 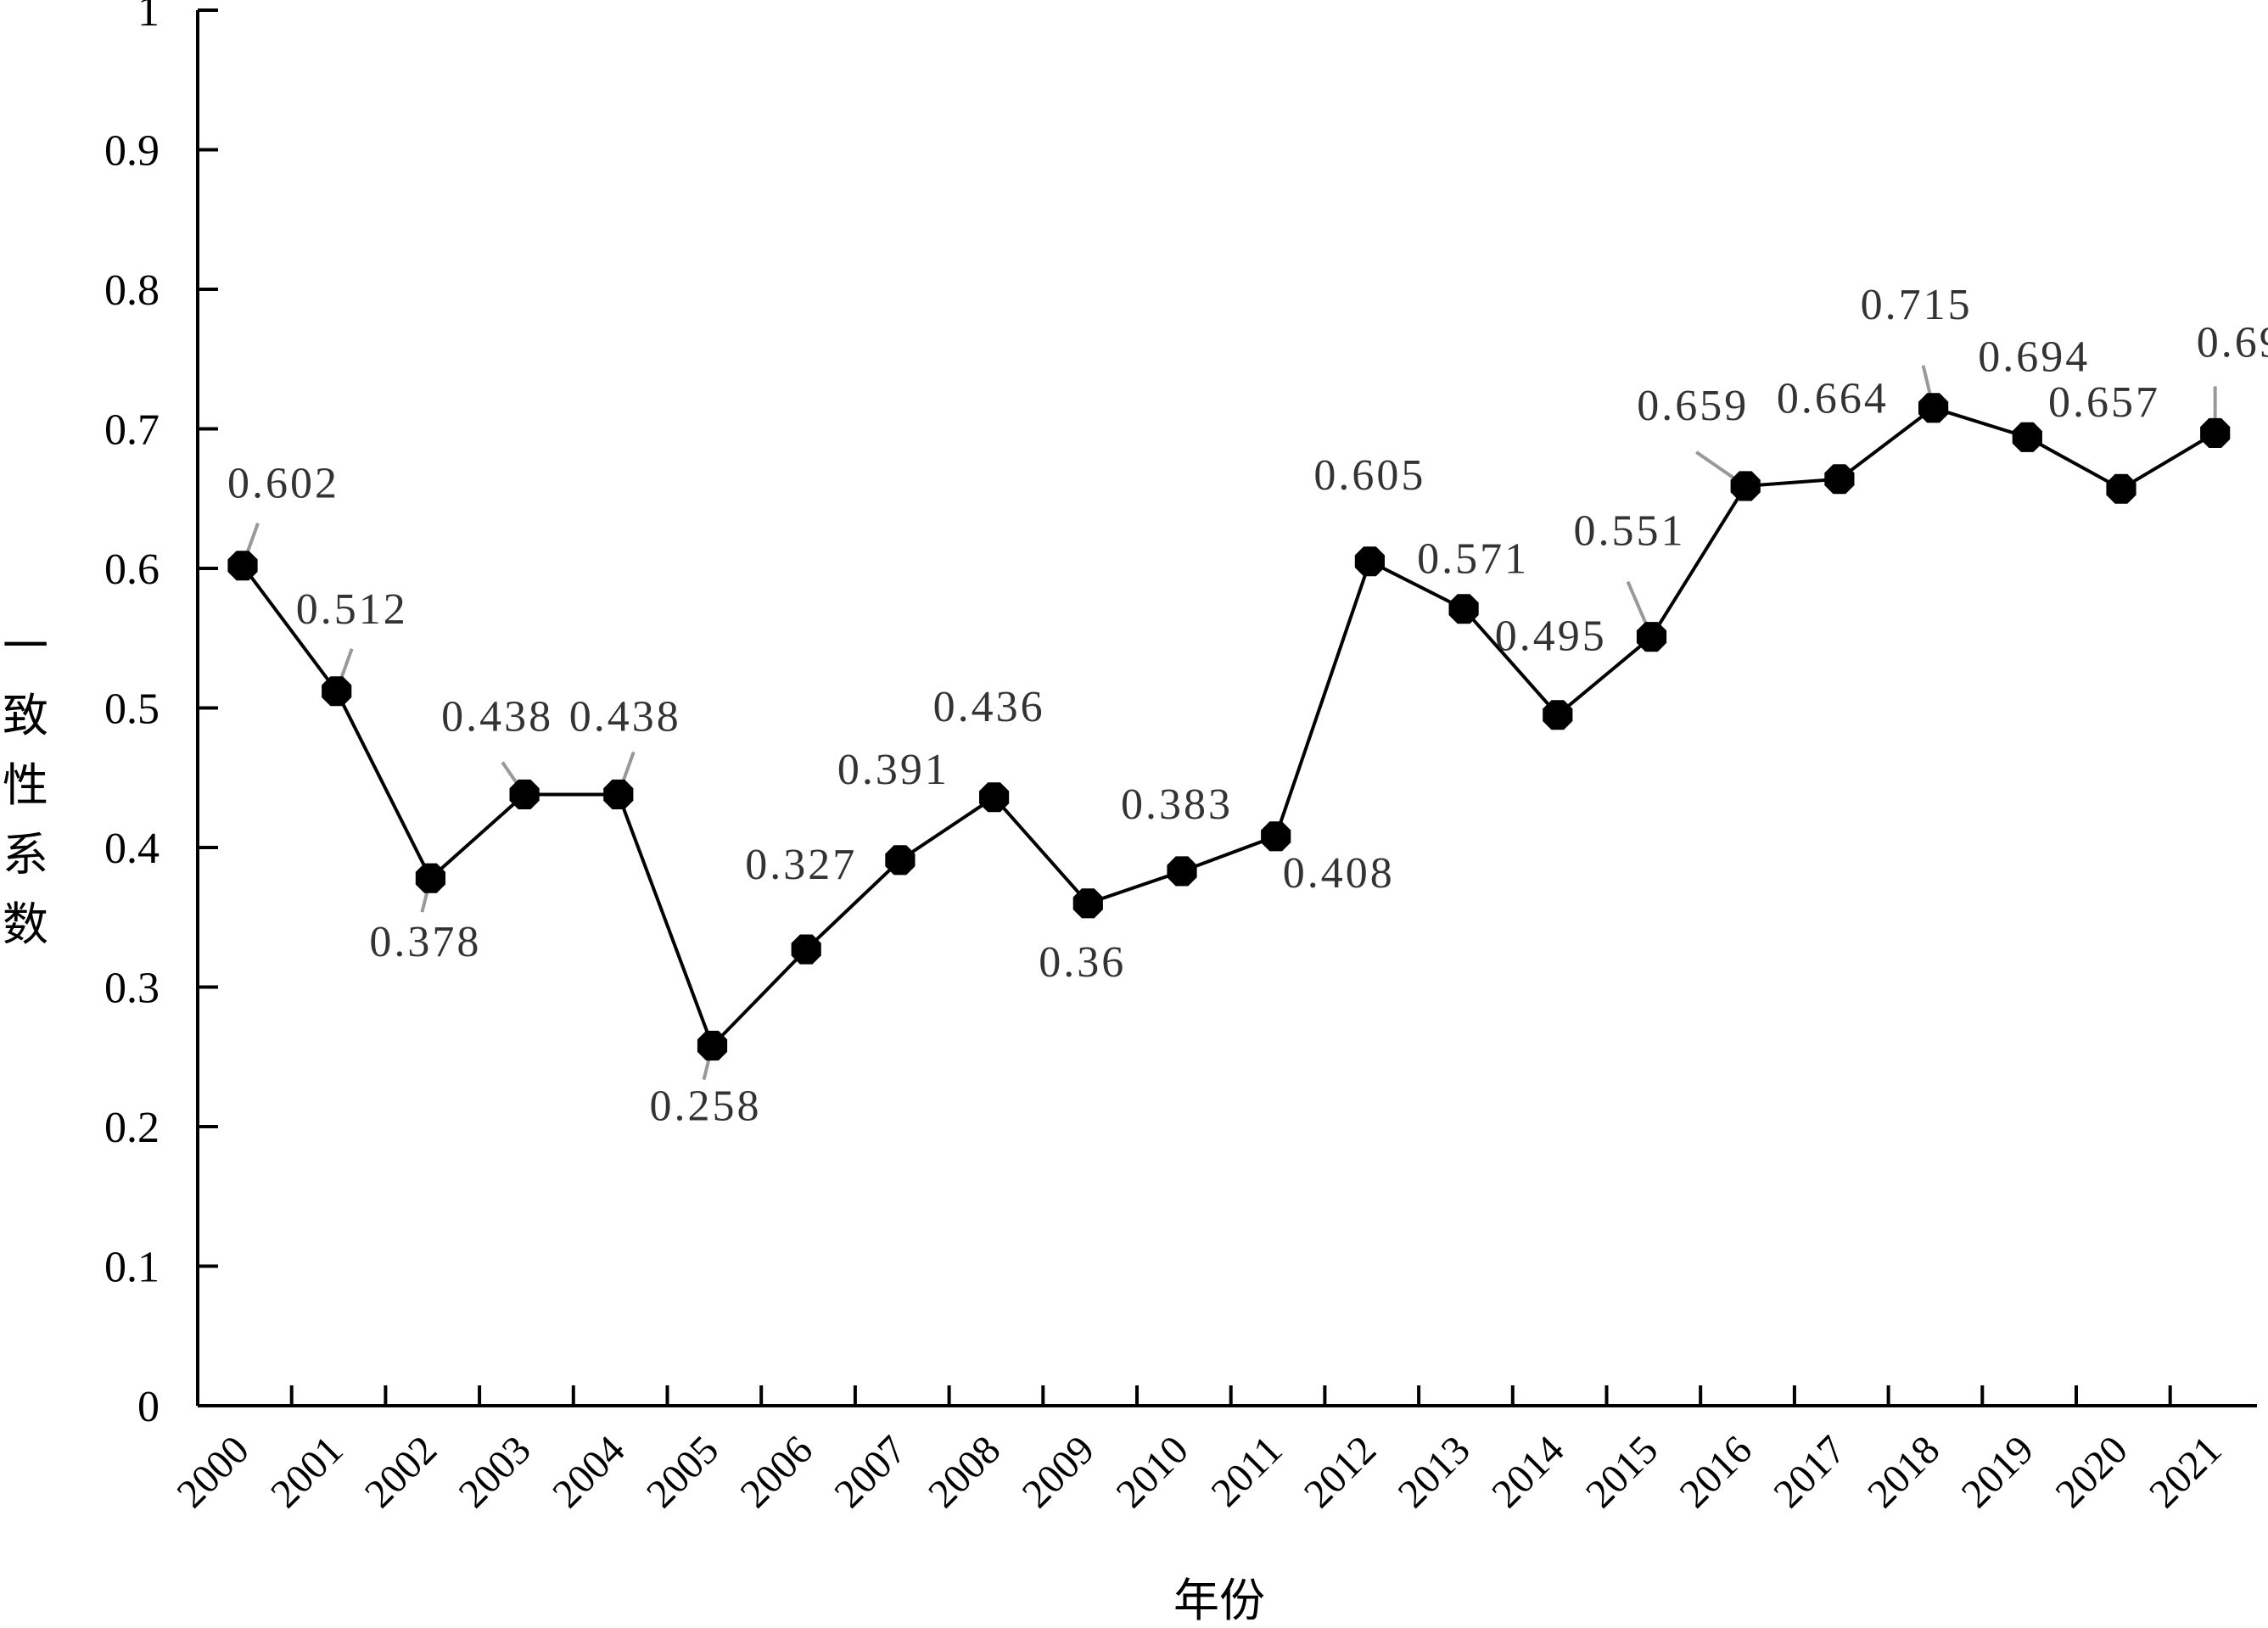 What do you see at coordinates (26, 785) in the screenshot?
I see `y-axis-title-char: 性` at bounding box center [26, 785].